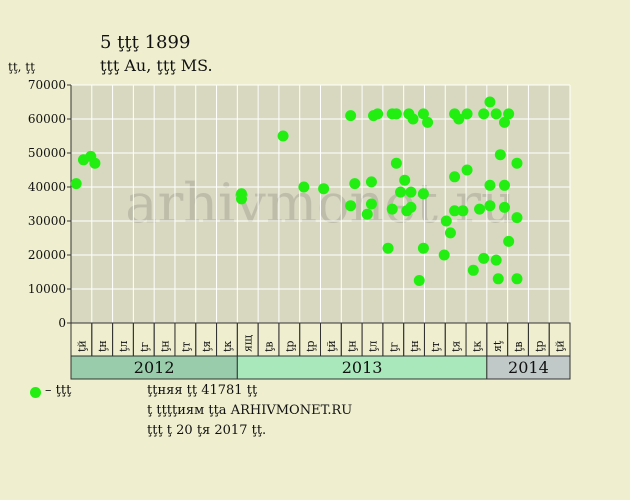 The height and width of the screenshot is (500, 630). I want to click on date-note: ţţţ ţ 20 ţя 2017 ţţ., so click(207, 430).